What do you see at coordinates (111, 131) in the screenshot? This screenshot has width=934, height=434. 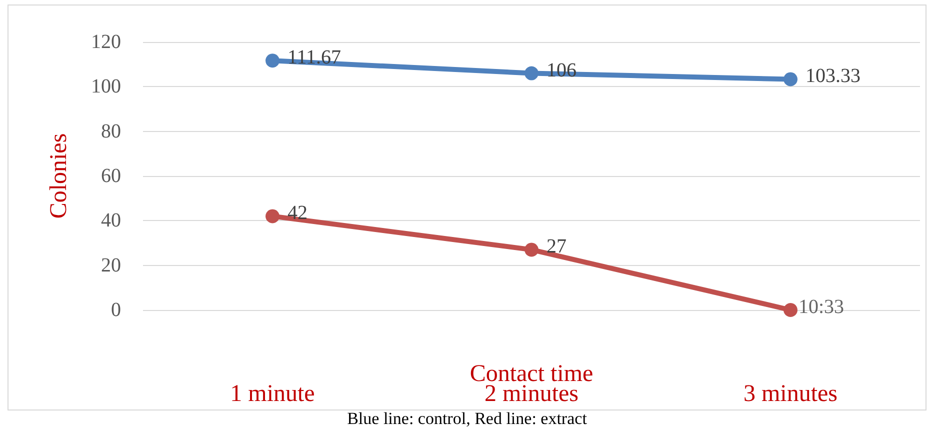 I see `y-tick-label: 80` at bounding box center [111, 131].